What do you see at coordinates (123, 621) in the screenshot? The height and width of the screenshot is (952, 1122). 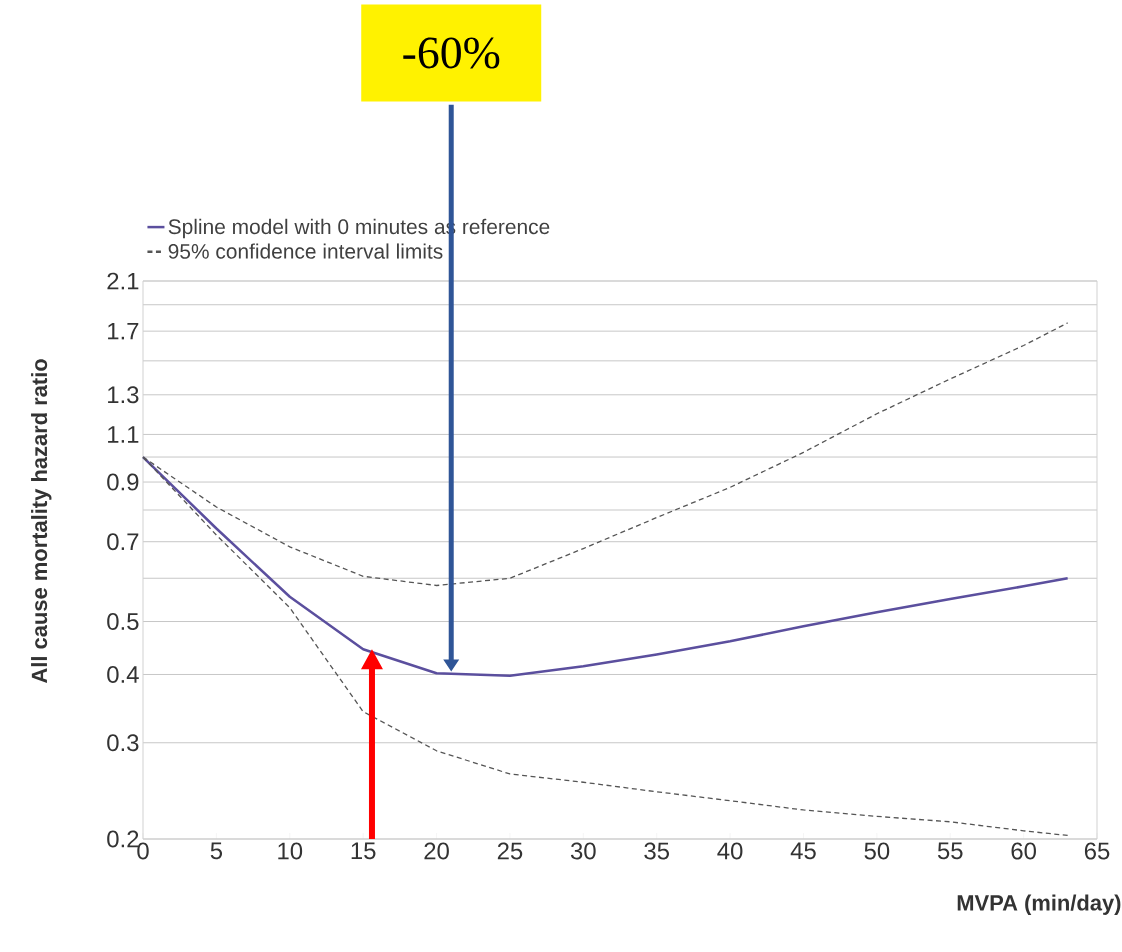 I see `y-tick-label: 0.5` at bounding box center [123, 621].